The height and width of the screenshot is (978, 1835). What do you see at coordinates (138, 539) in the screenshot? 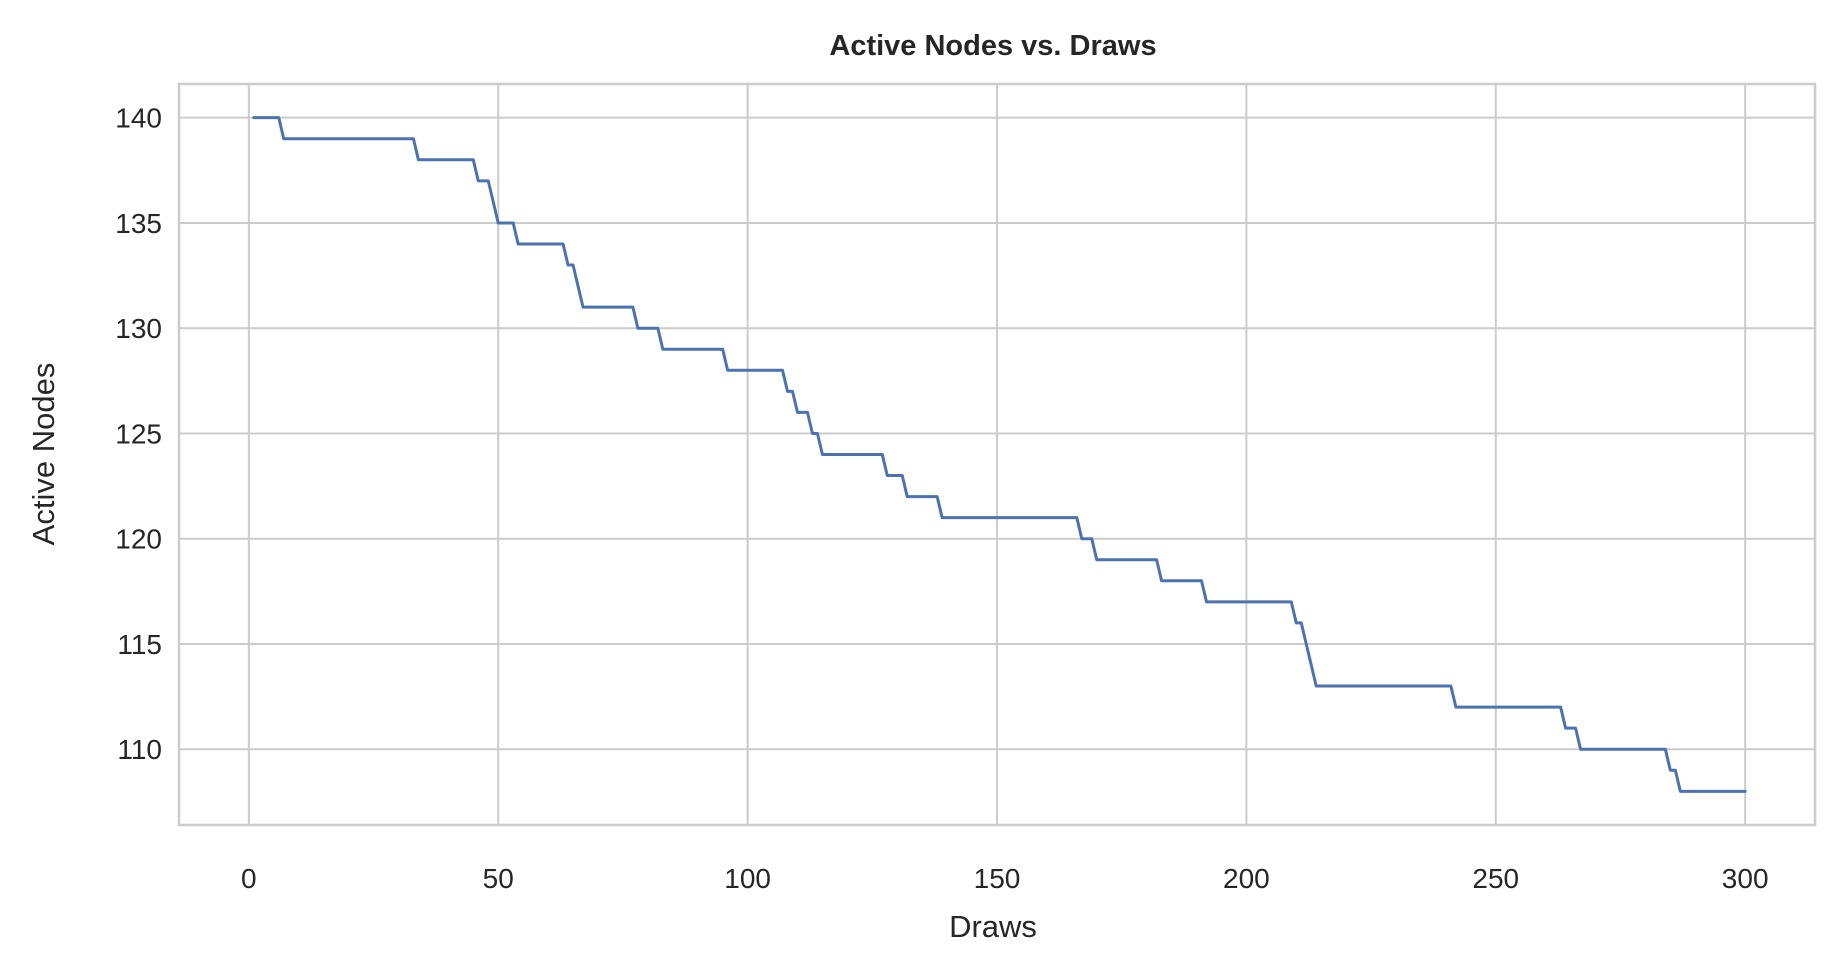
I see `y-tick-label: 120` at bounding box center [138, 539].